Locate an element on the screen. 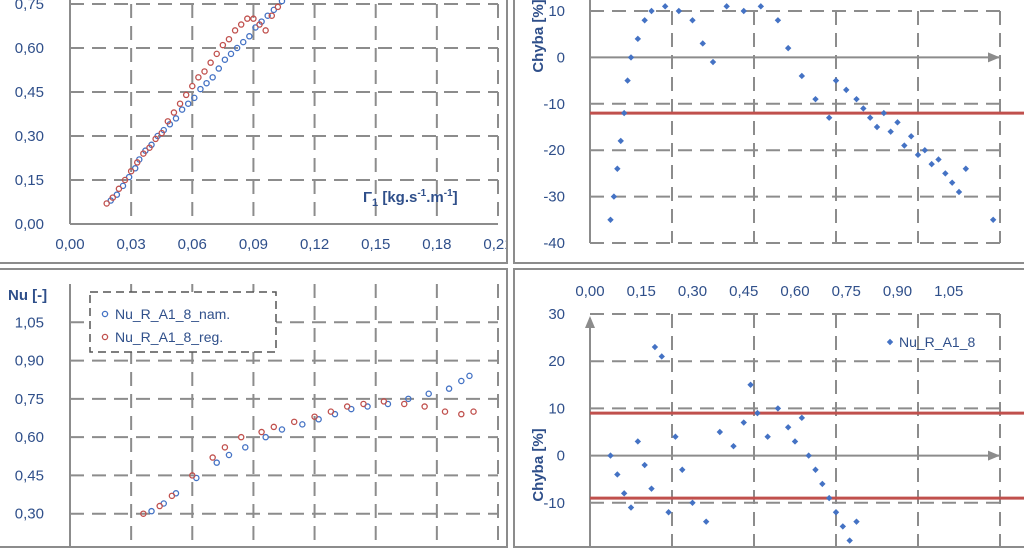 Image resolution: width=1024 pixels, height=548 pixels. y-tick-label: 10 is located at coordinates (556, 11).